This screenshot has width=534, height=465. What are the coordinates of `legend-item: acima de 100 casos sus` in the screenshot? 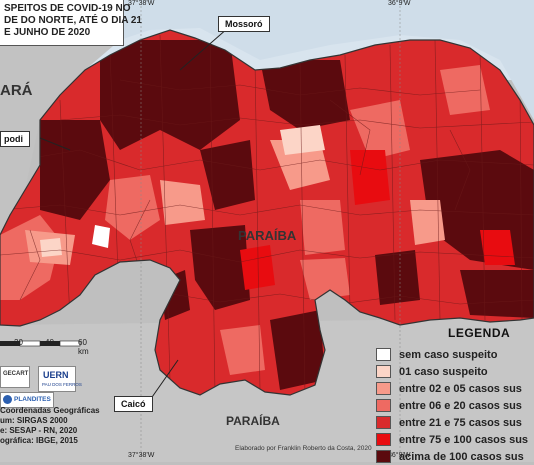 It's located at (455, 456).